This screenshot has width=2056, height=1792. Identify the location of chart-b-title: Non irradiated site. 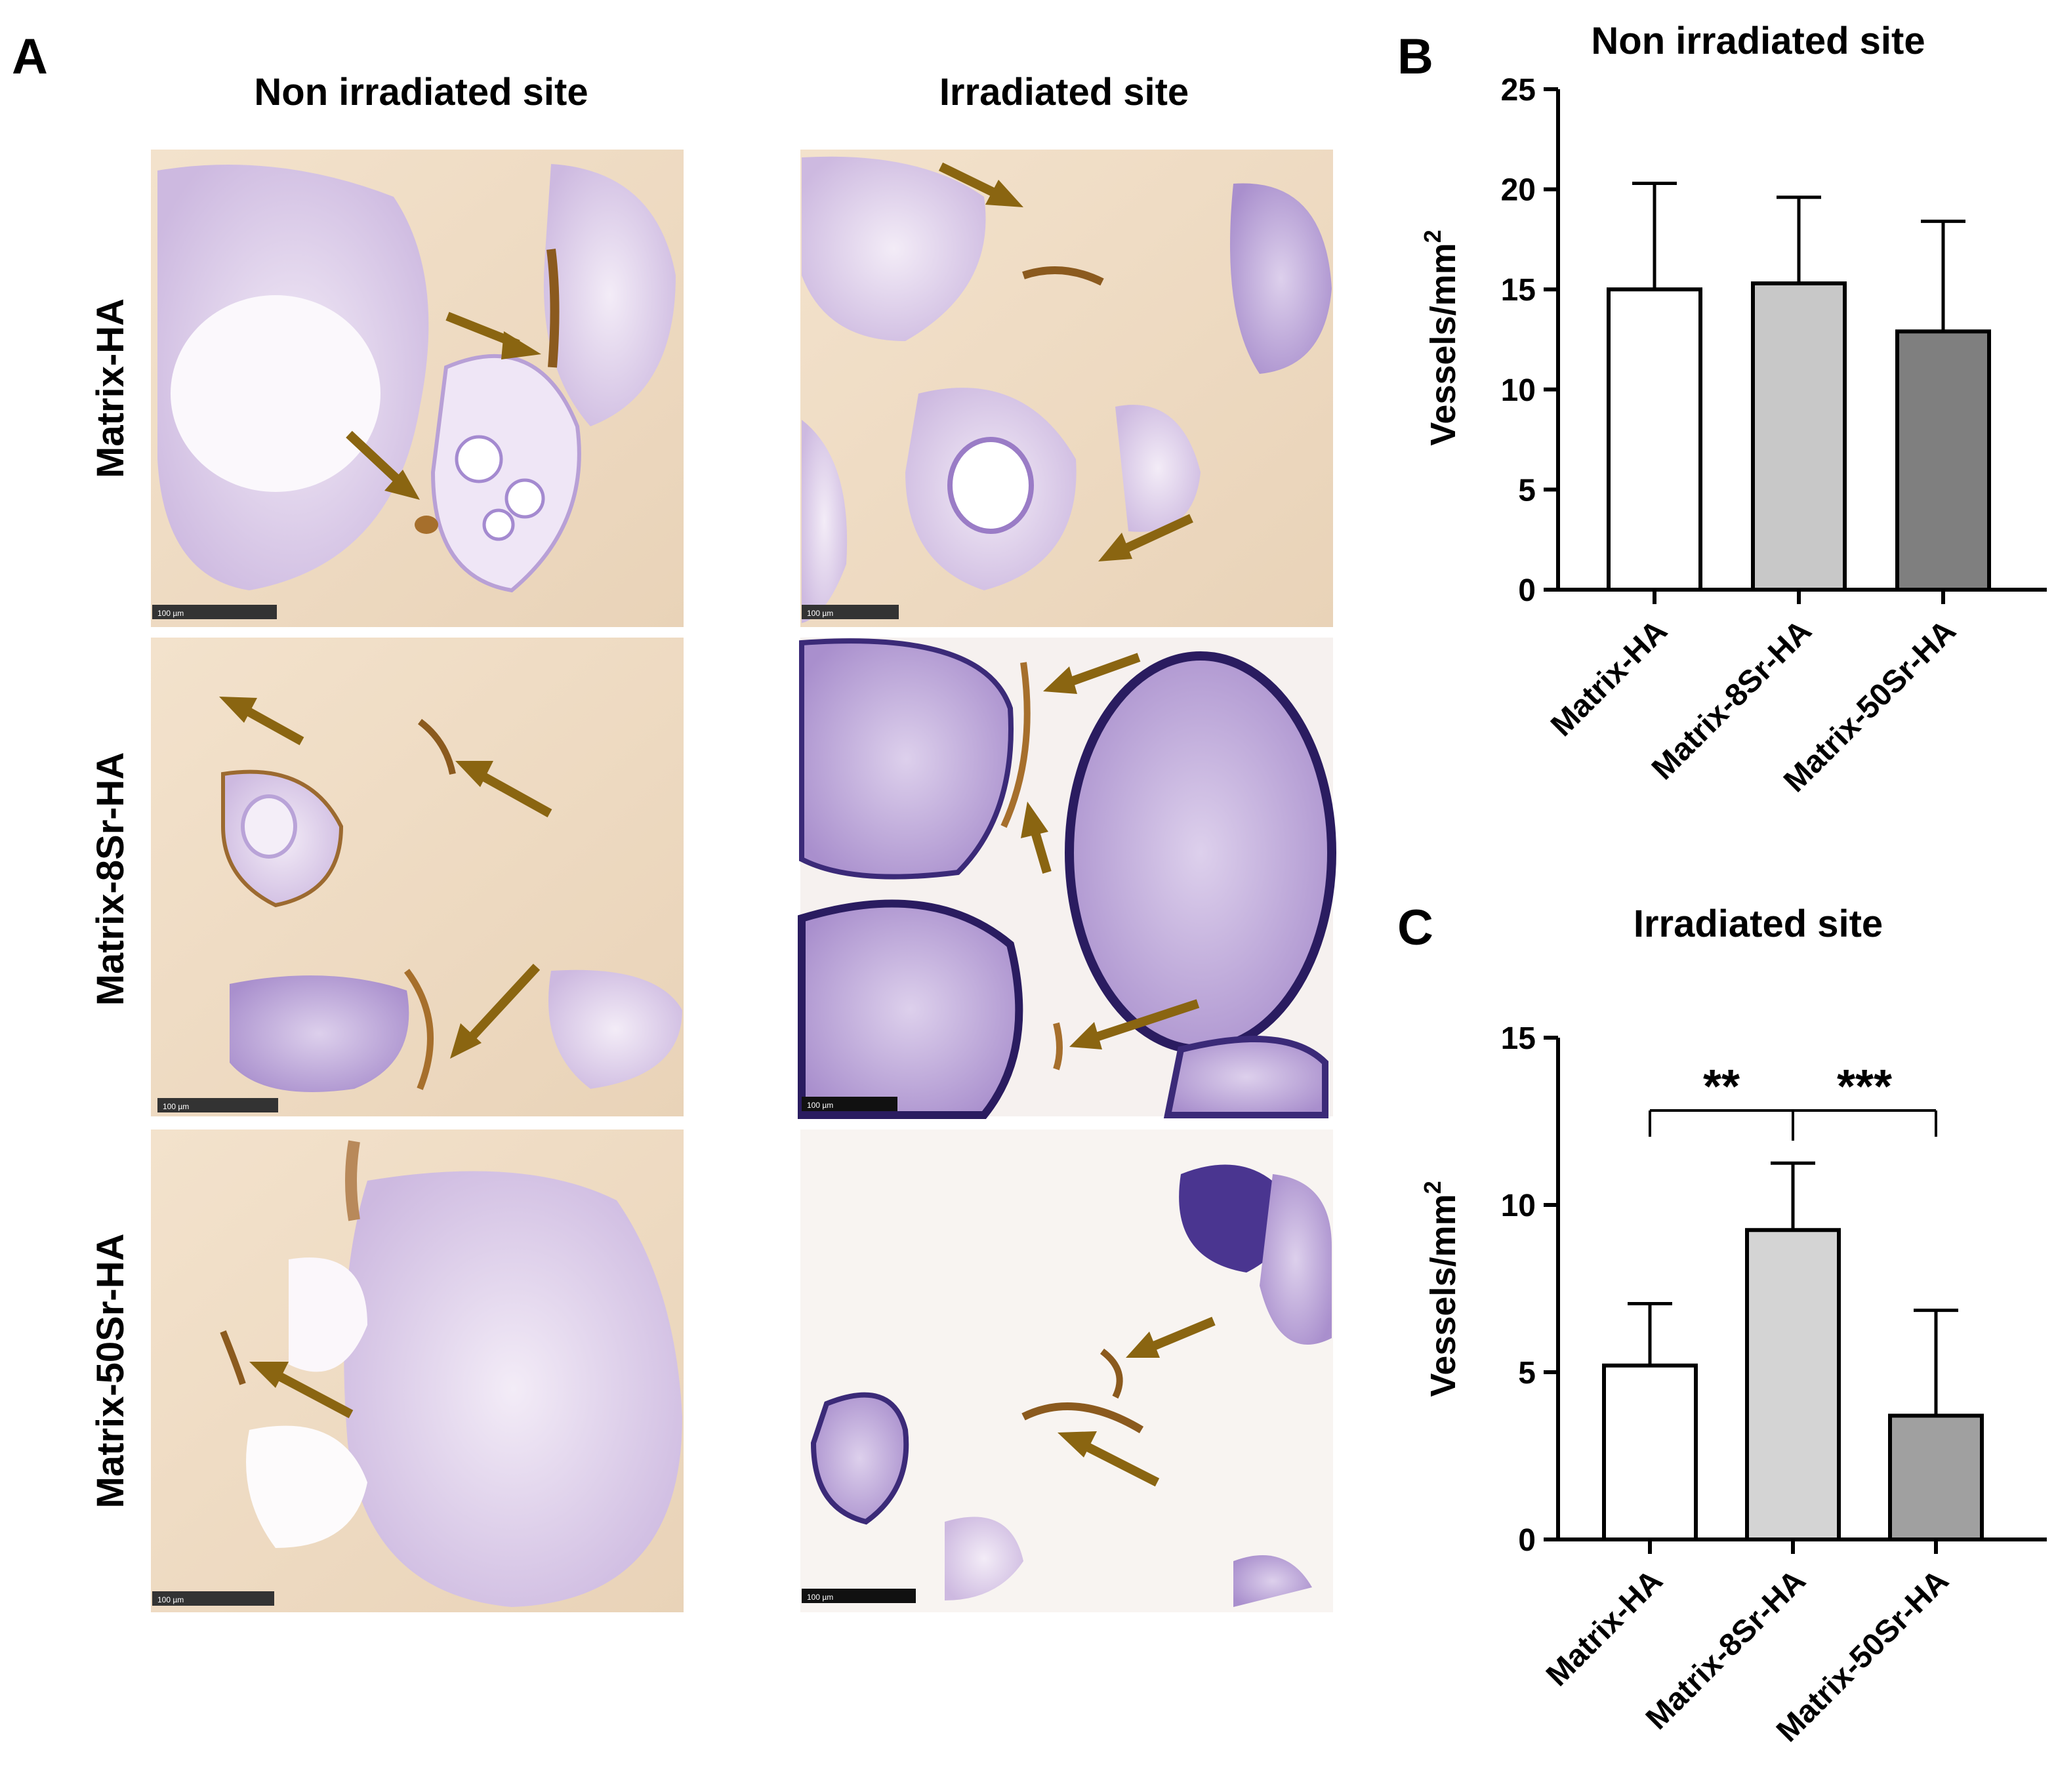
(1758, 41).